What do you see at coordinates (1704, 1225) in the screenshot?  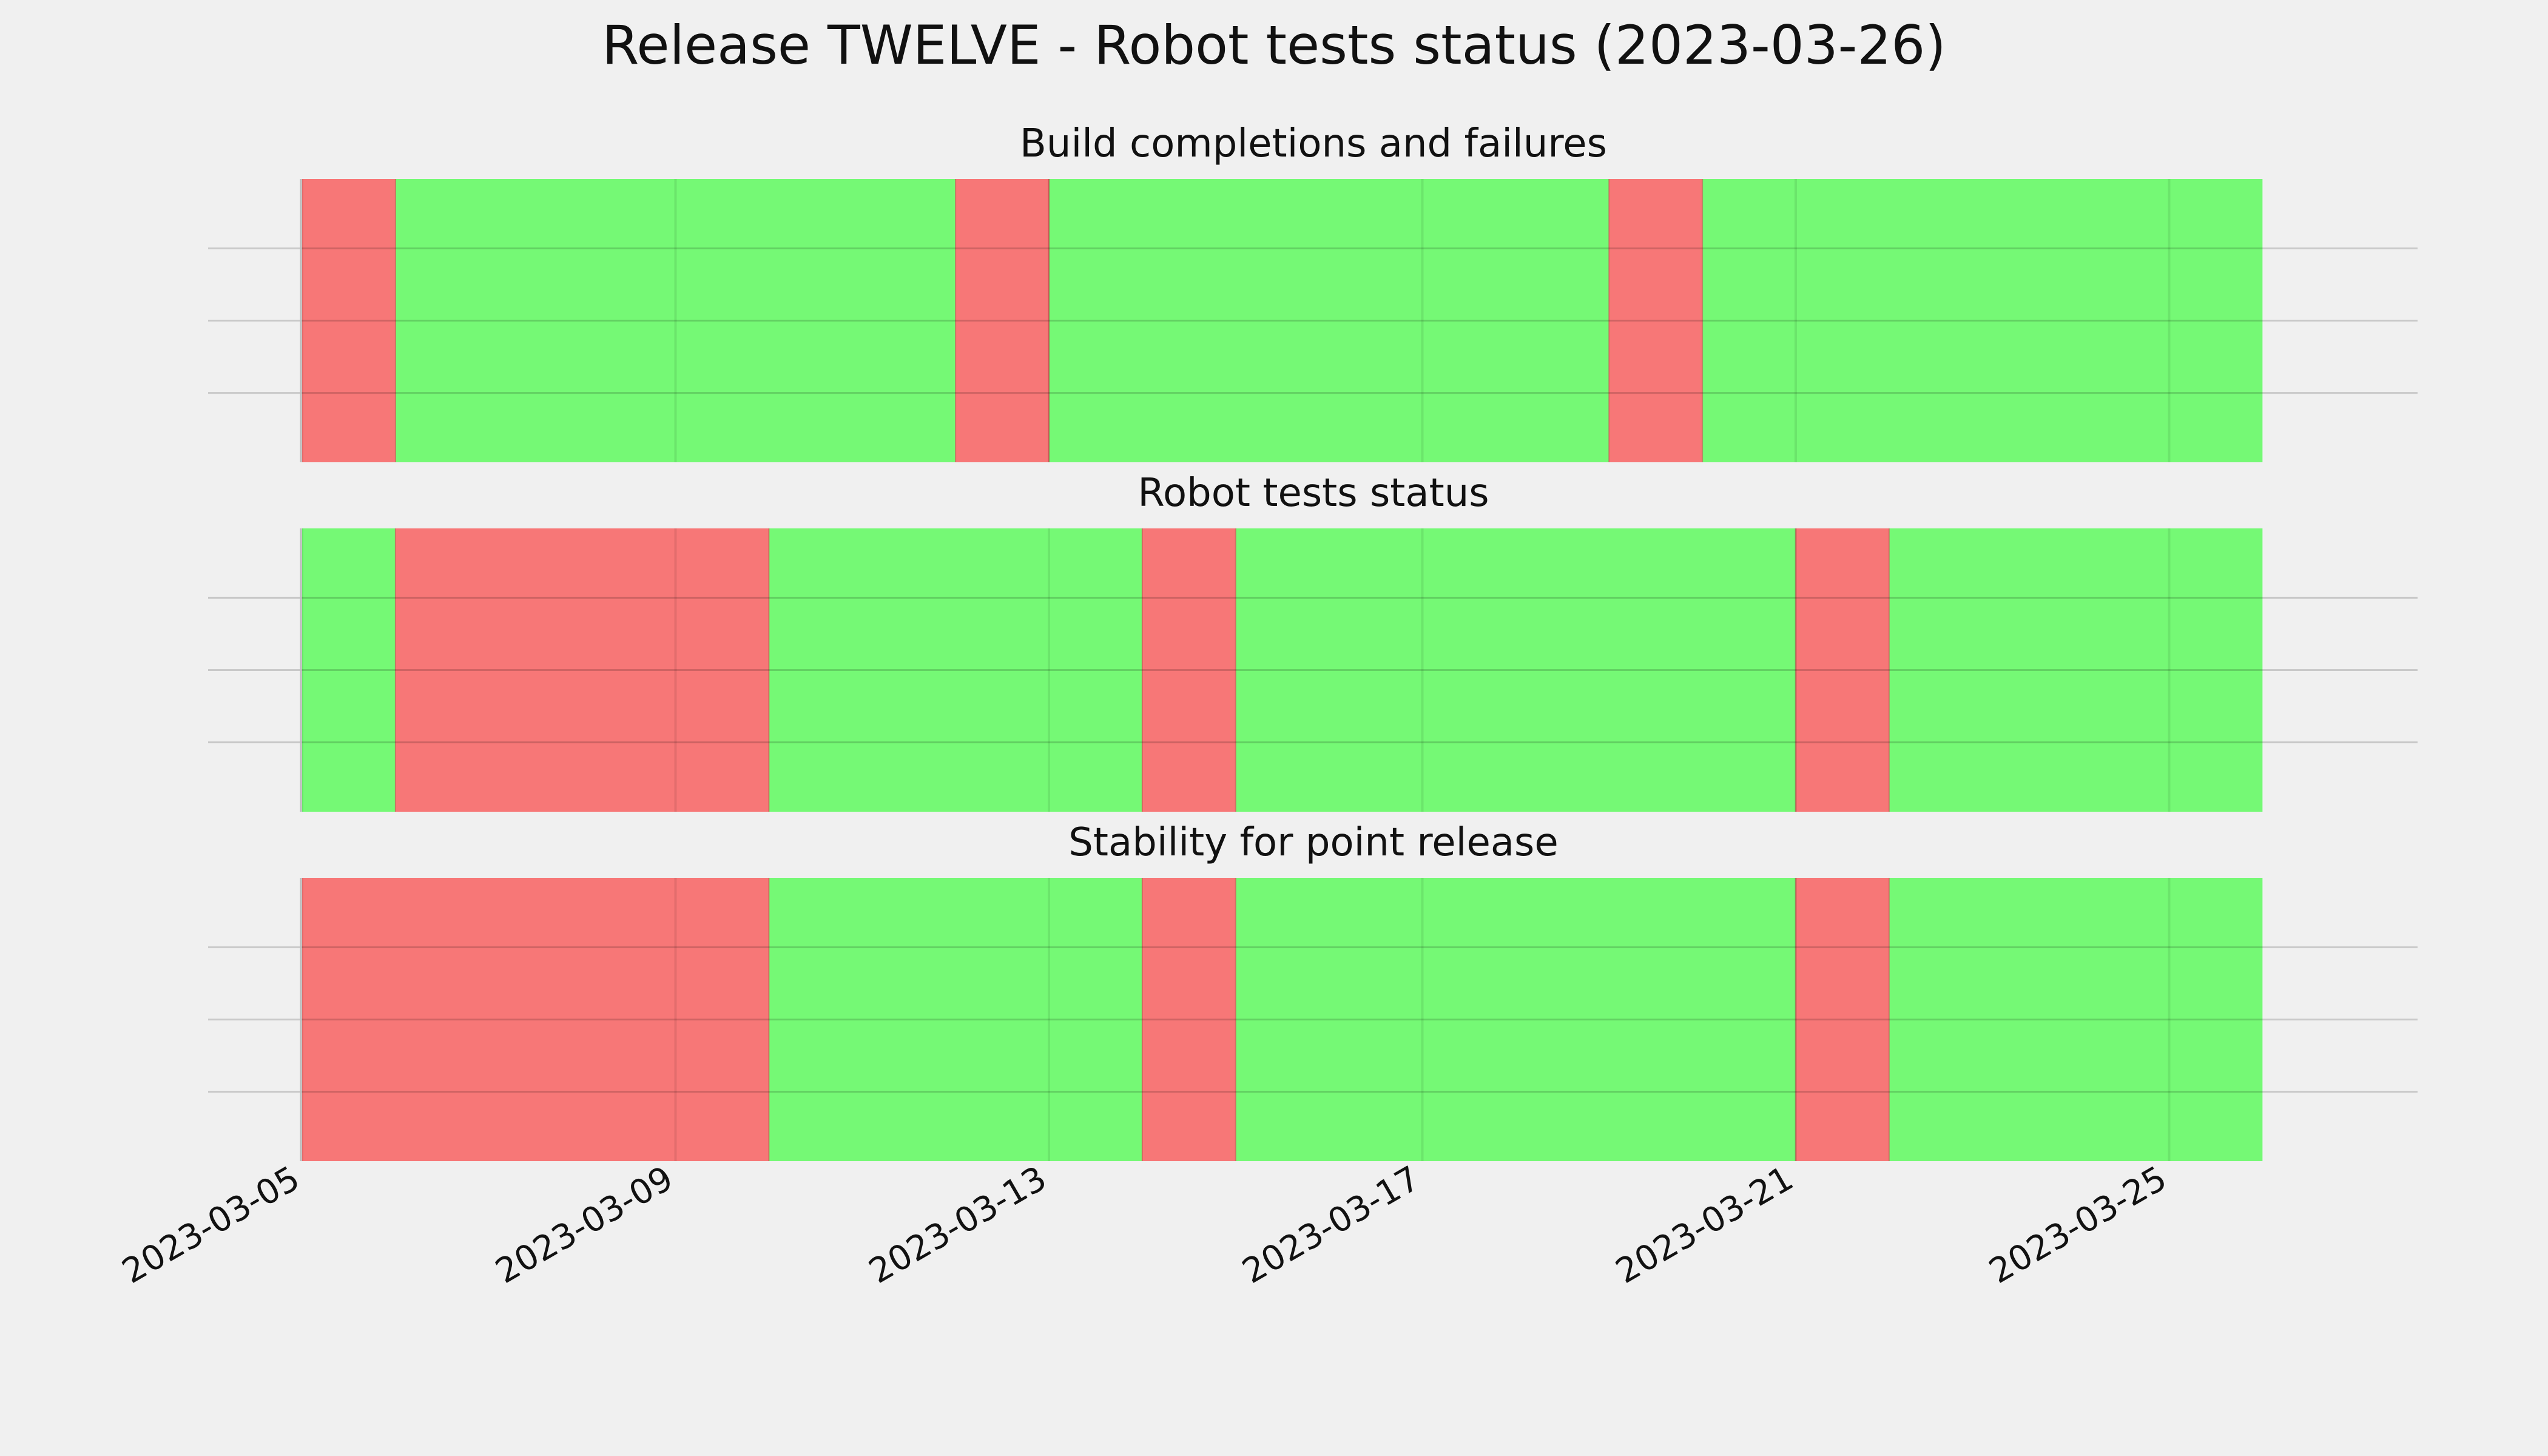 I see `x-tick-label: 2023-03-21` at bounding box center [1704, 1225].